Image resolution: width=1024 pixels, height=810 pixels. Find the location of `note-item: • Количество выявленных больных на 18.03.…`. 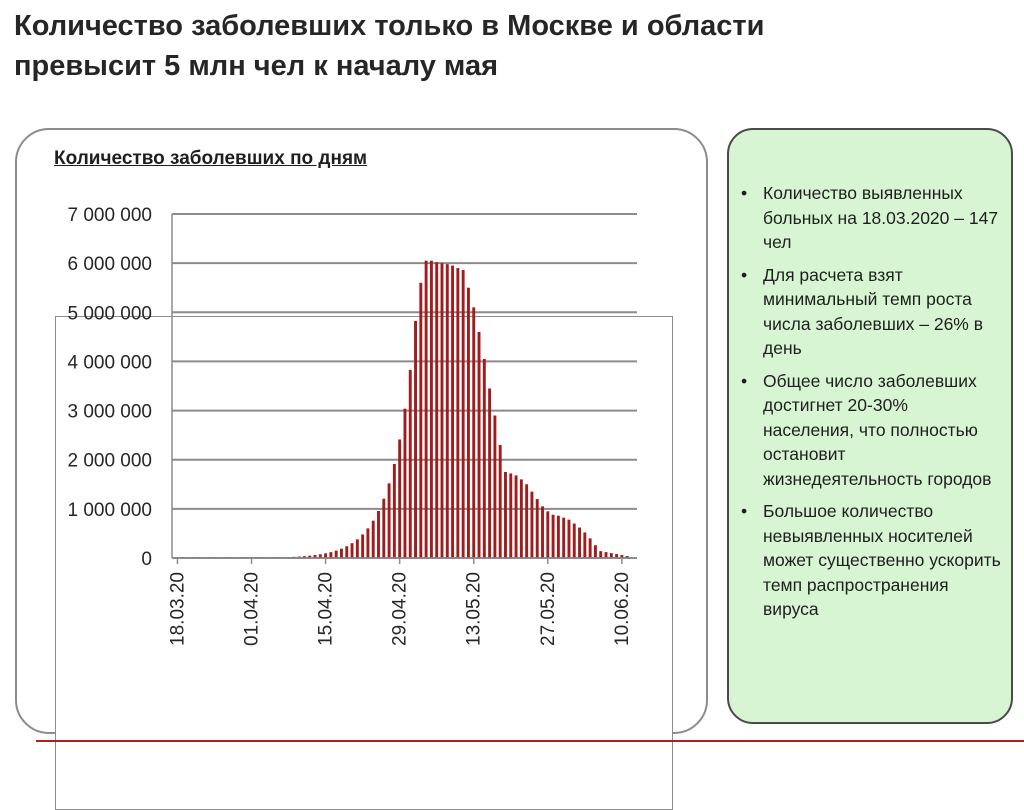

note-item: • Количество выявленных больных на 18.03.… is located at coordinates (870, 218).